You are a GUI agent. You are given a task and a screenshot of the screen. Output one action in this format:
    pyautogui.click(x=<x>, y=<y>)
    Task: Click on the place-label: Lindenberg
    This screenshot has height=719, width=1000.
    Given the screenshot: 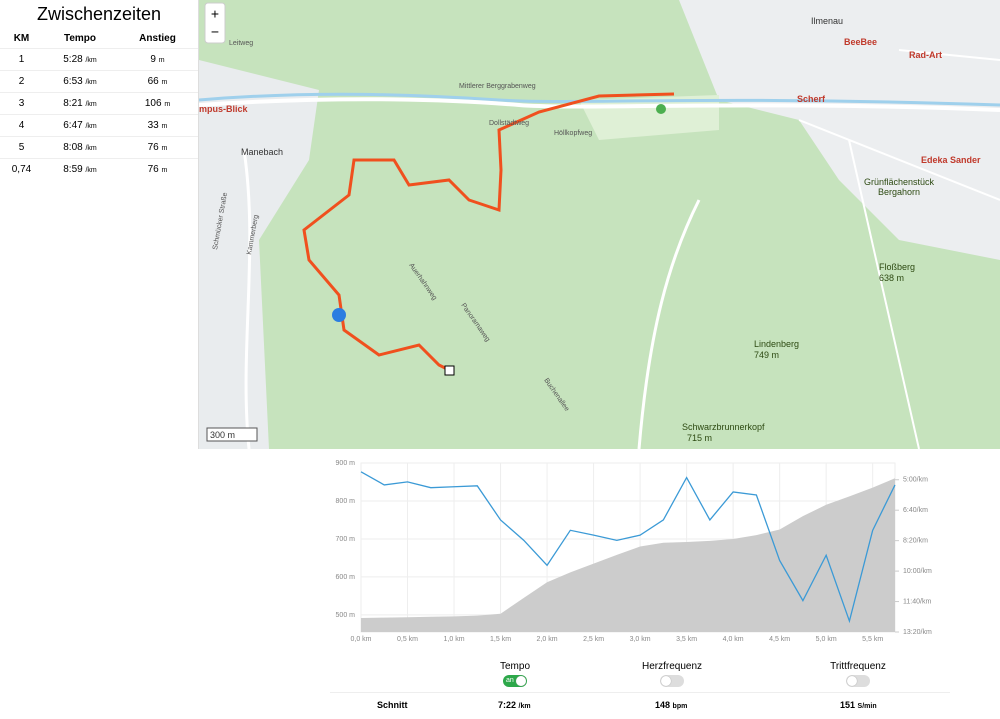 What is the action you would take?
    pyautogui.click(x=776, y=344)
    